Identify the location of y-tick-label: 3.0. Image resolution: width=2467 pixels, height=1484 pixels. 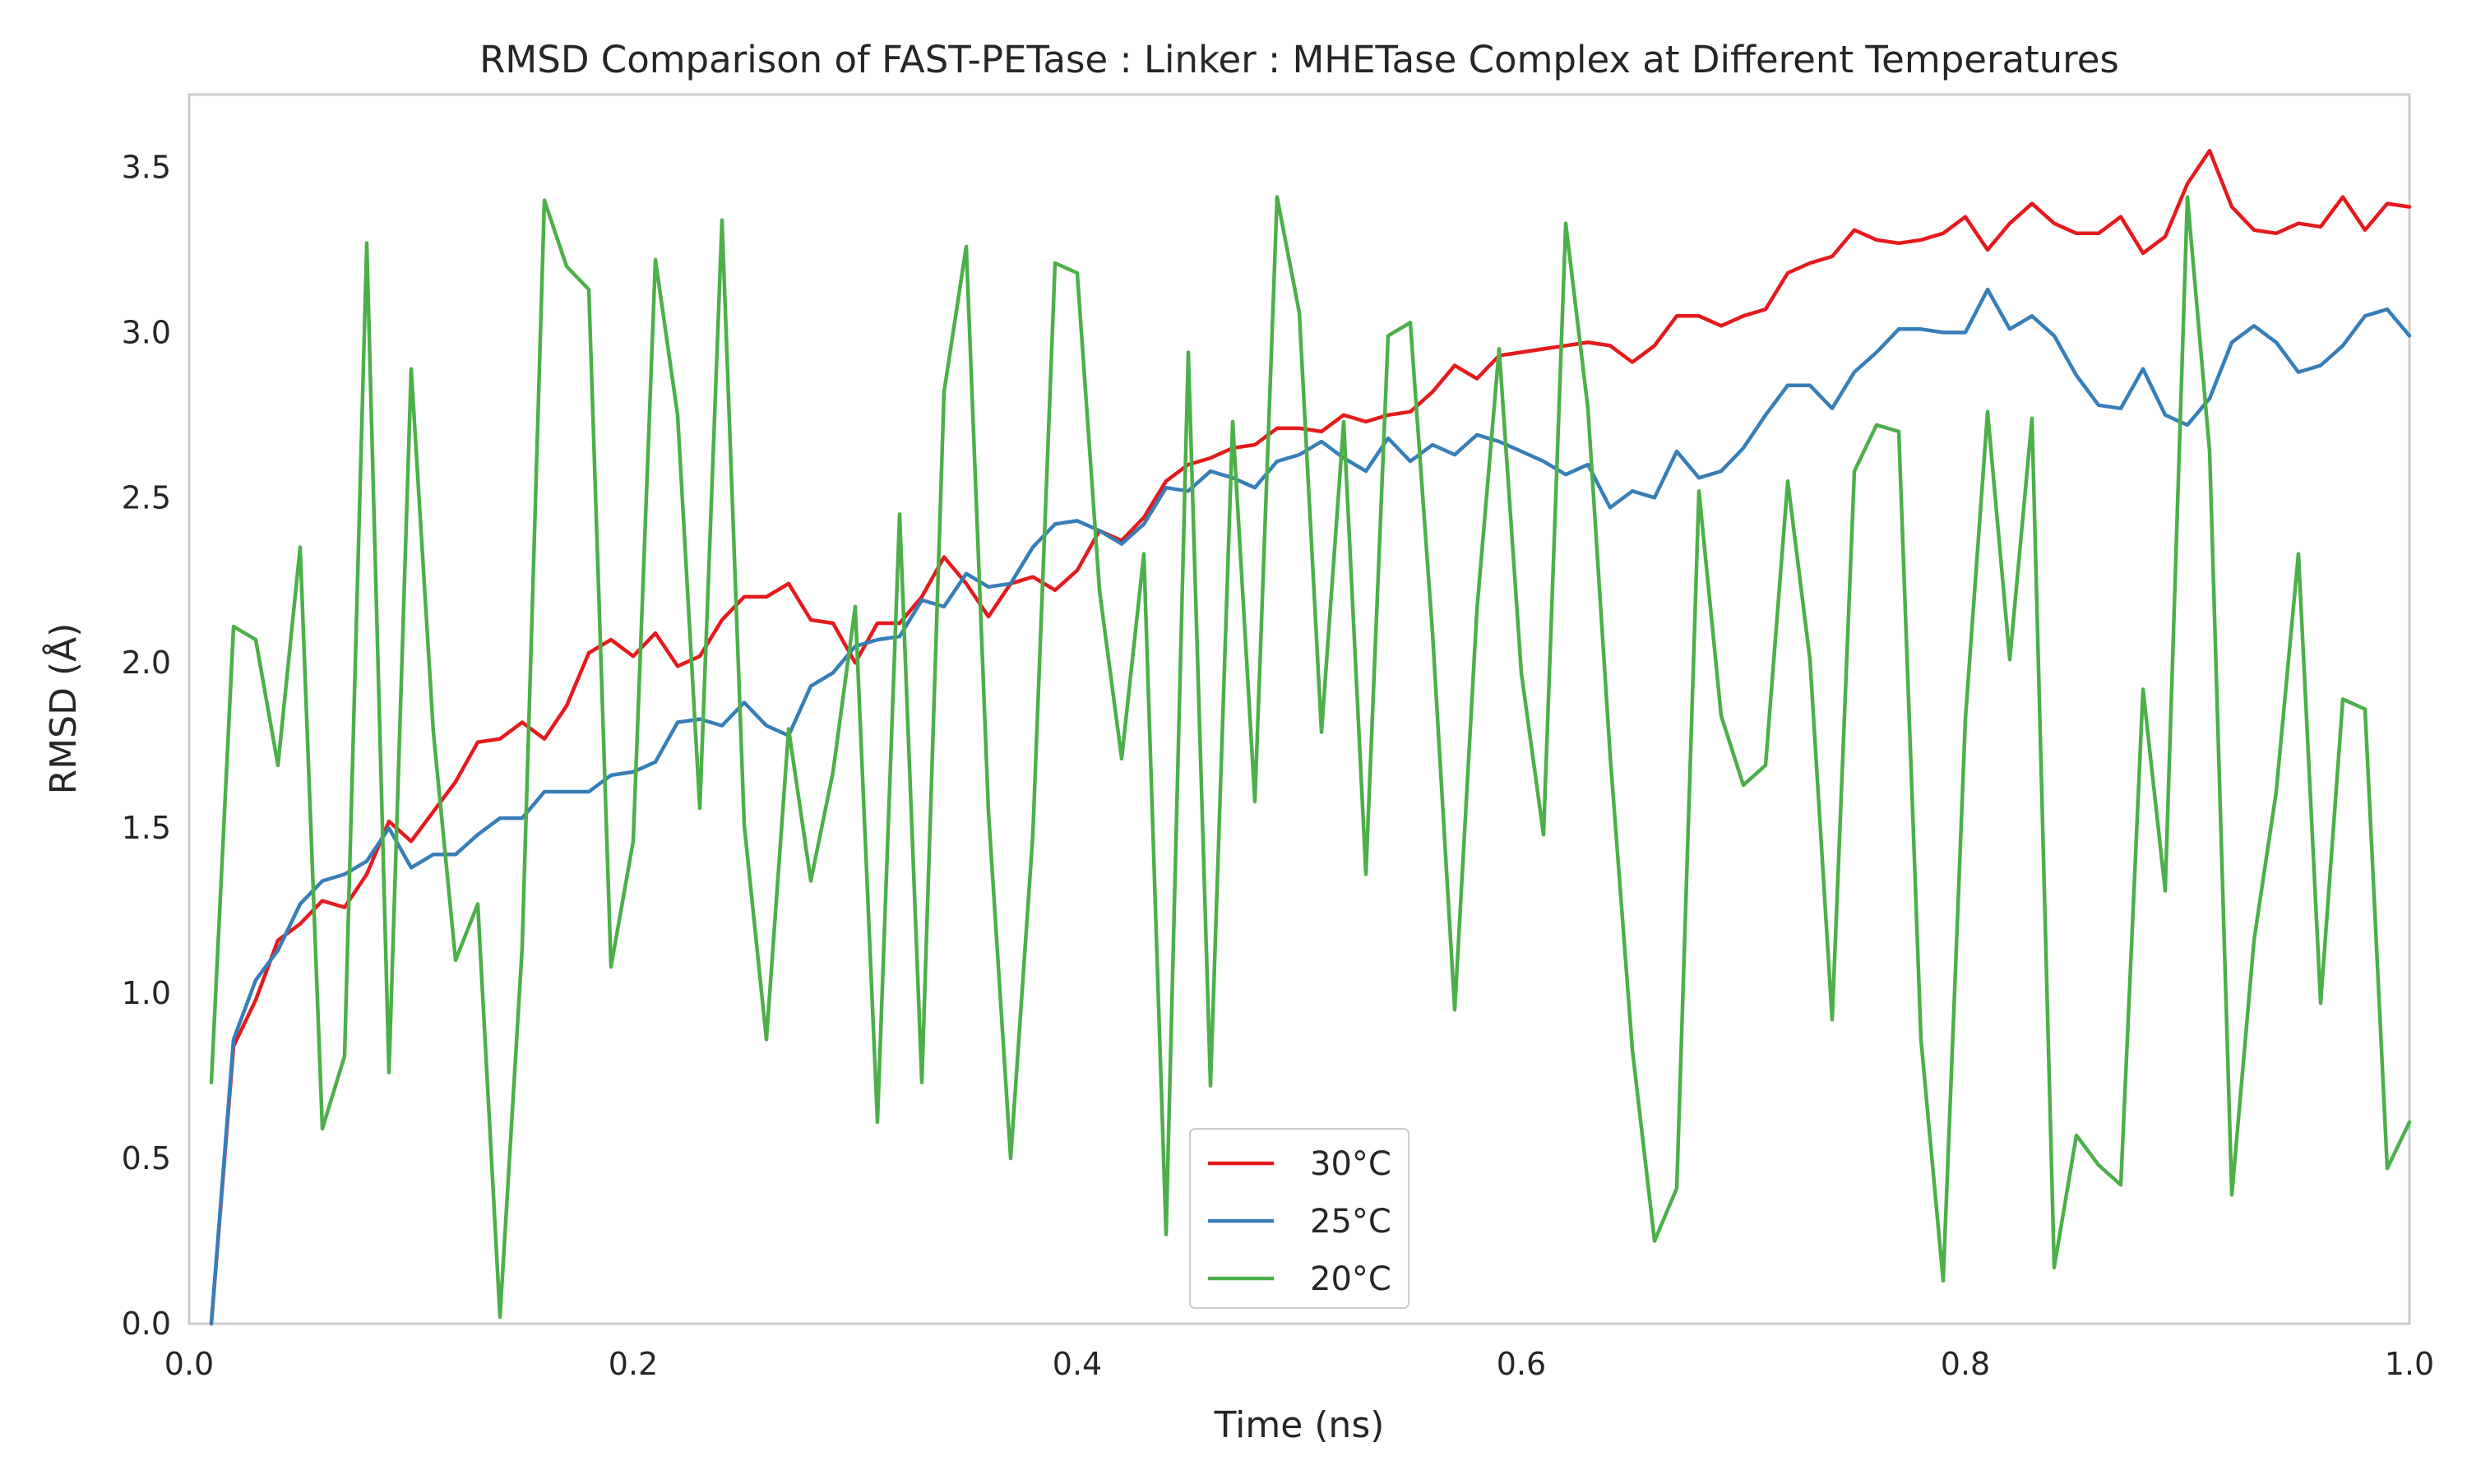
(147, 332).